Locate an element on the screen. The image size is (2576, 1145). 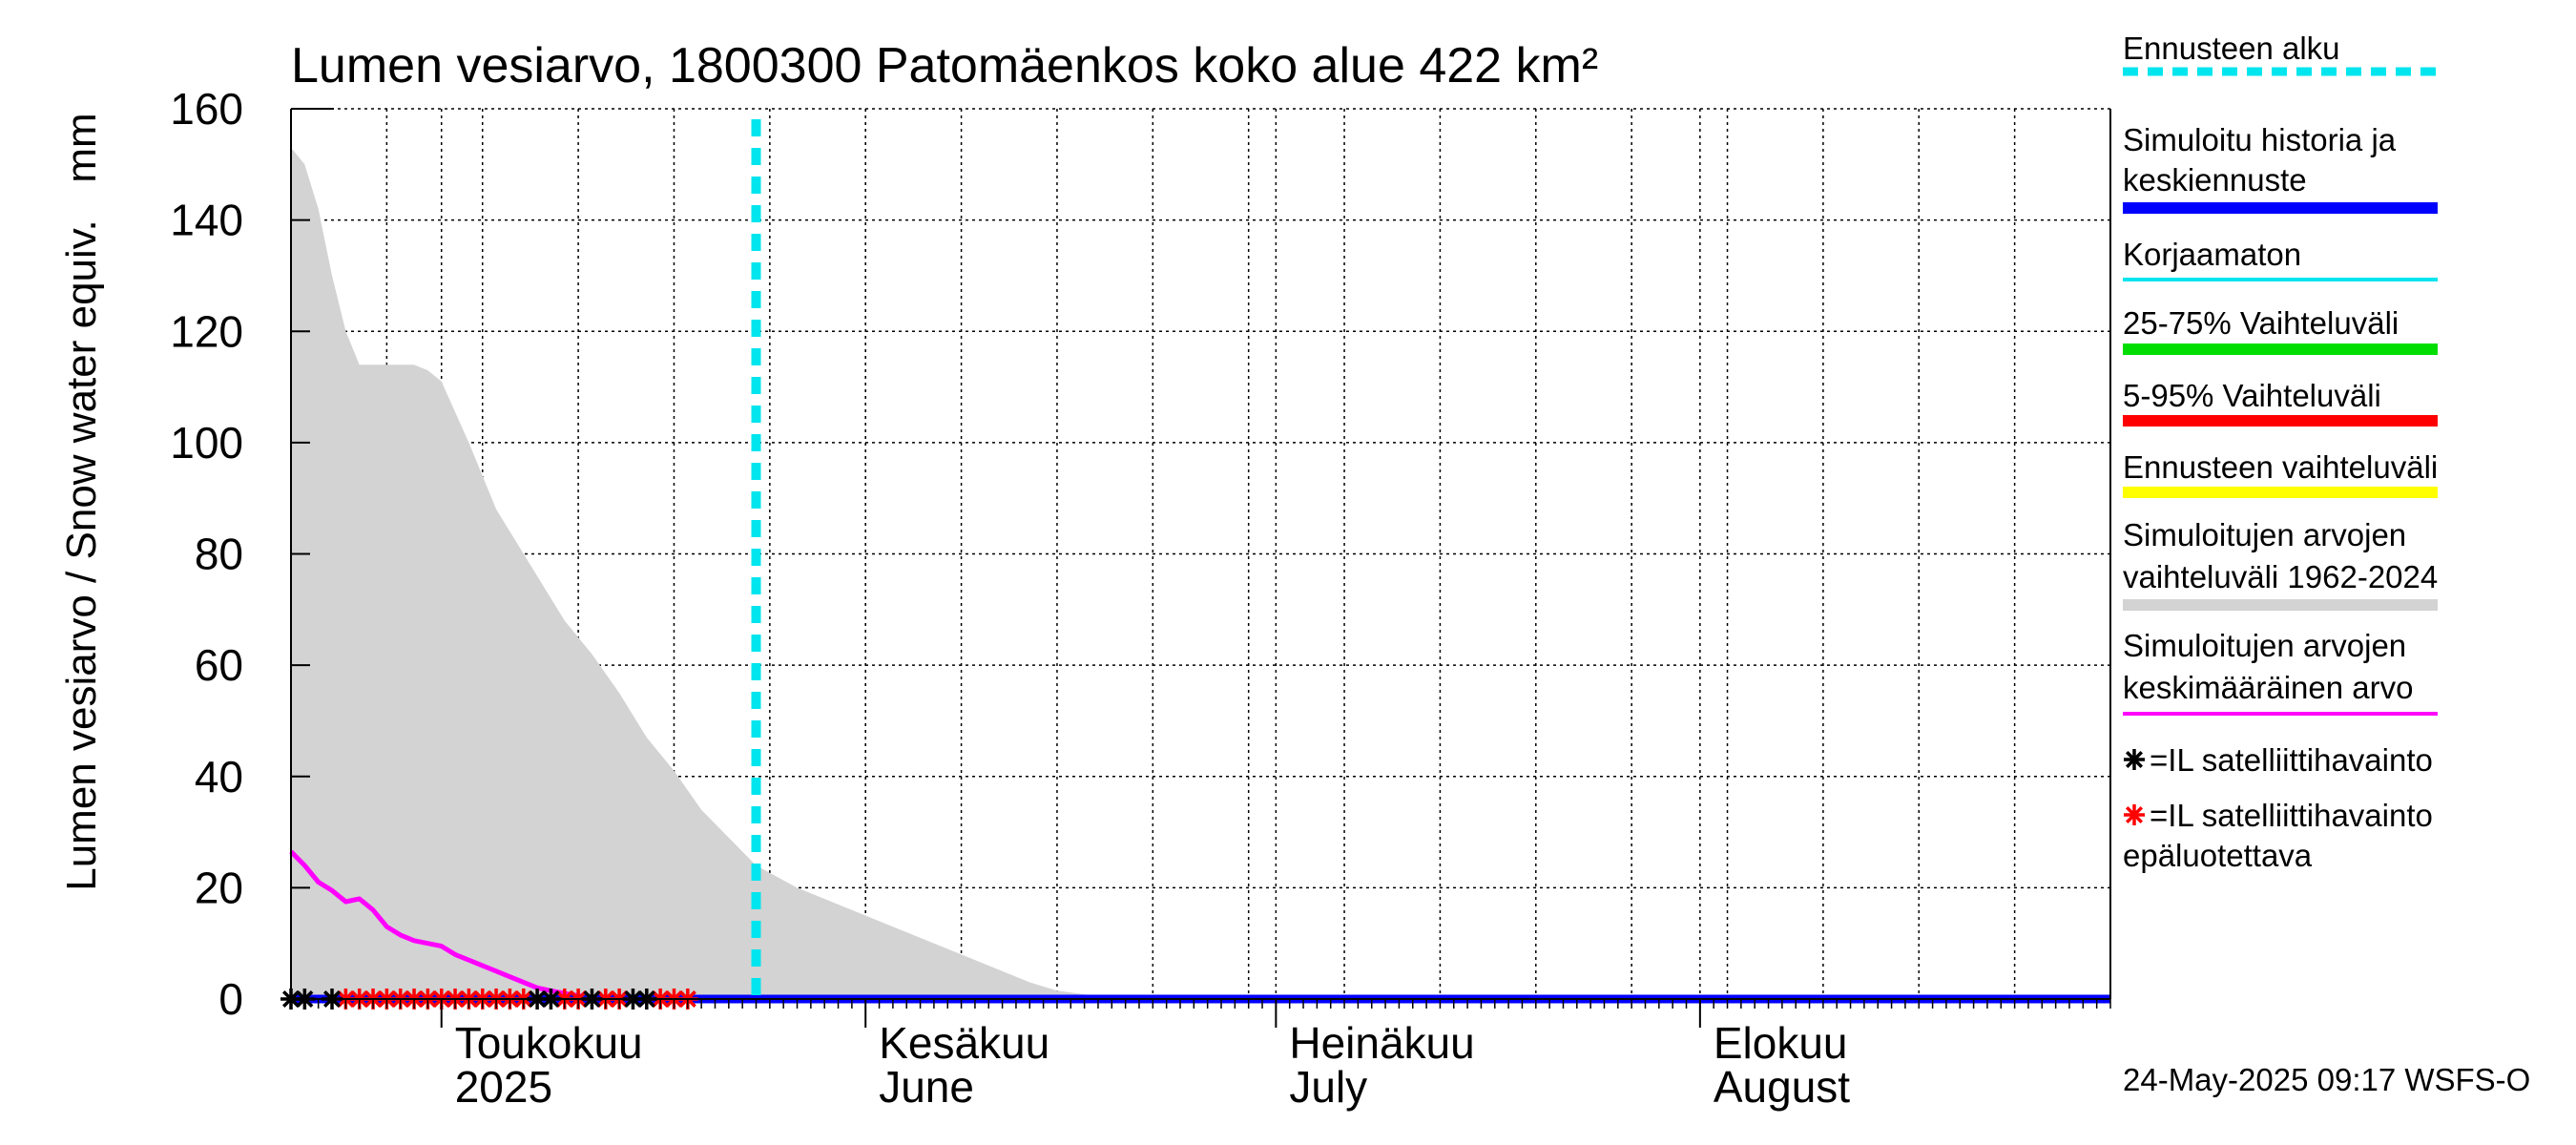
legend-label: epäluotettava is located at coordinates (2218, 855).